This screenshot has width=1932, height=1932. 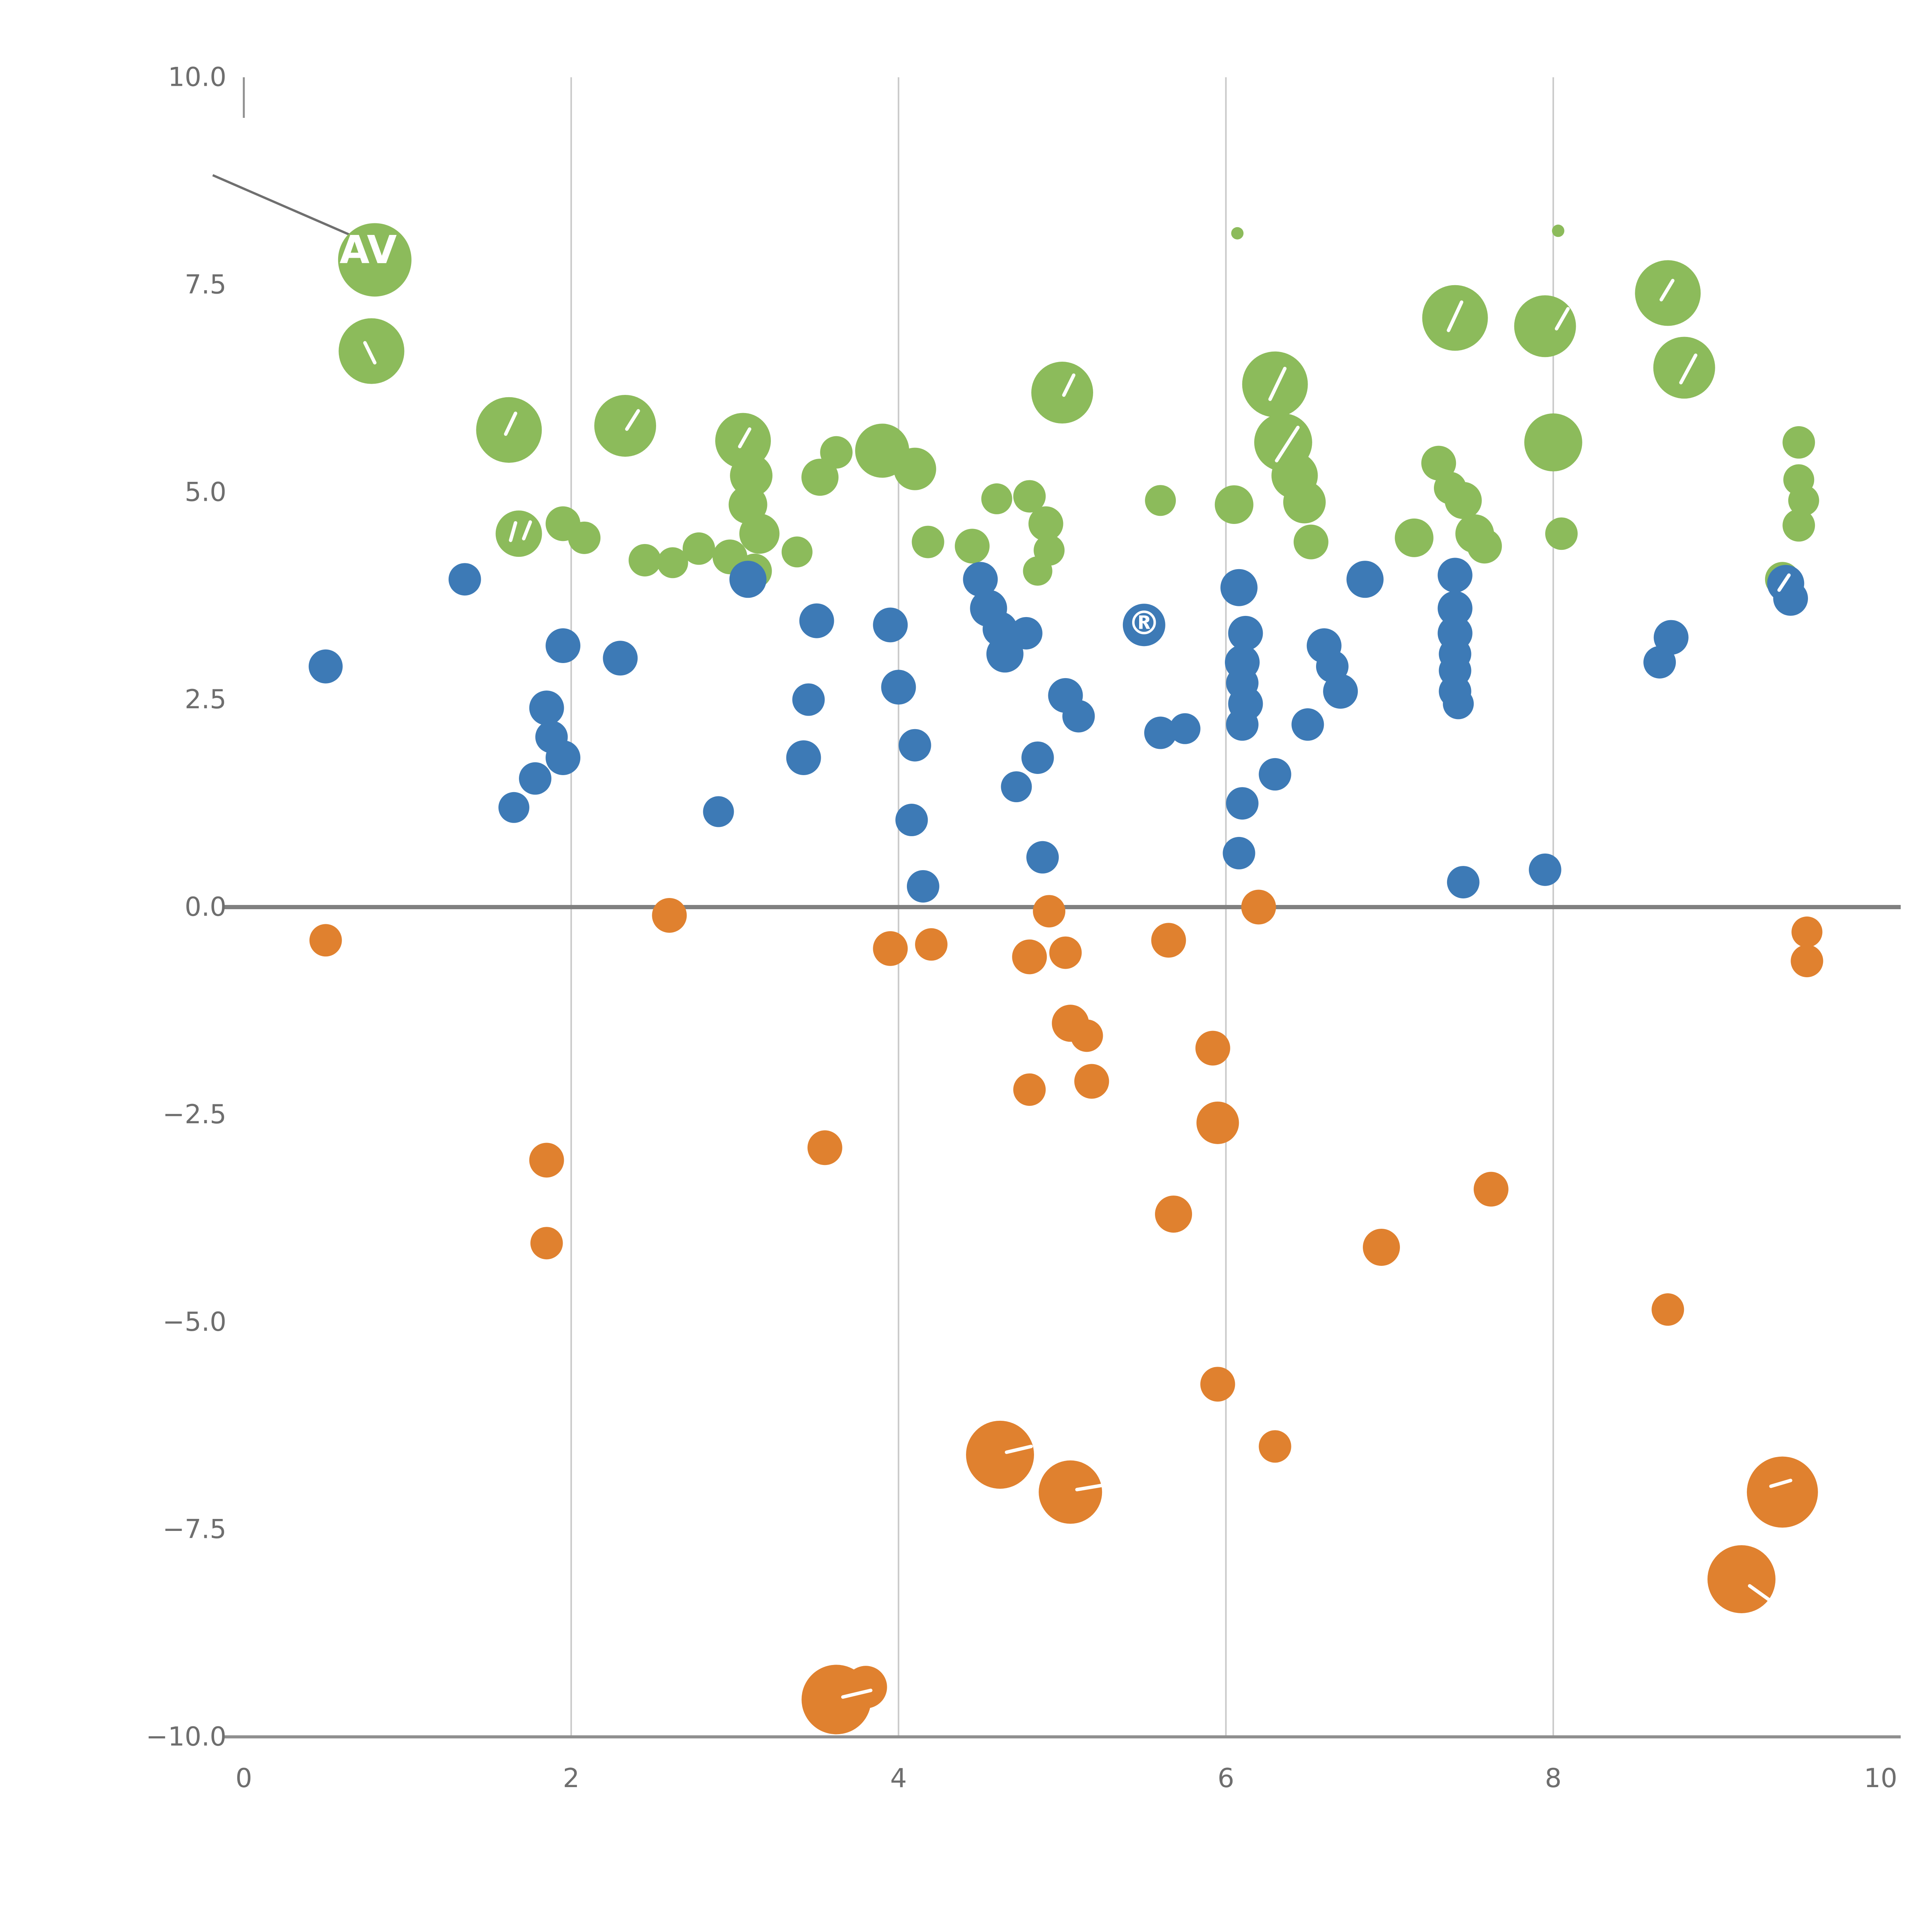 What do you see at coordinates (369, 250) in the screenshot?
I see `bubble-label: AV` at bounding box center [369, 250].